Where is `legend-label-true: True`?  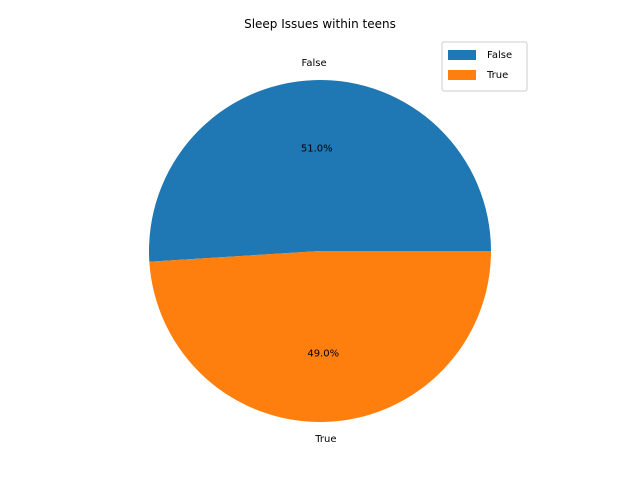
legend-label-true: True is located at coordinates (497, 75).